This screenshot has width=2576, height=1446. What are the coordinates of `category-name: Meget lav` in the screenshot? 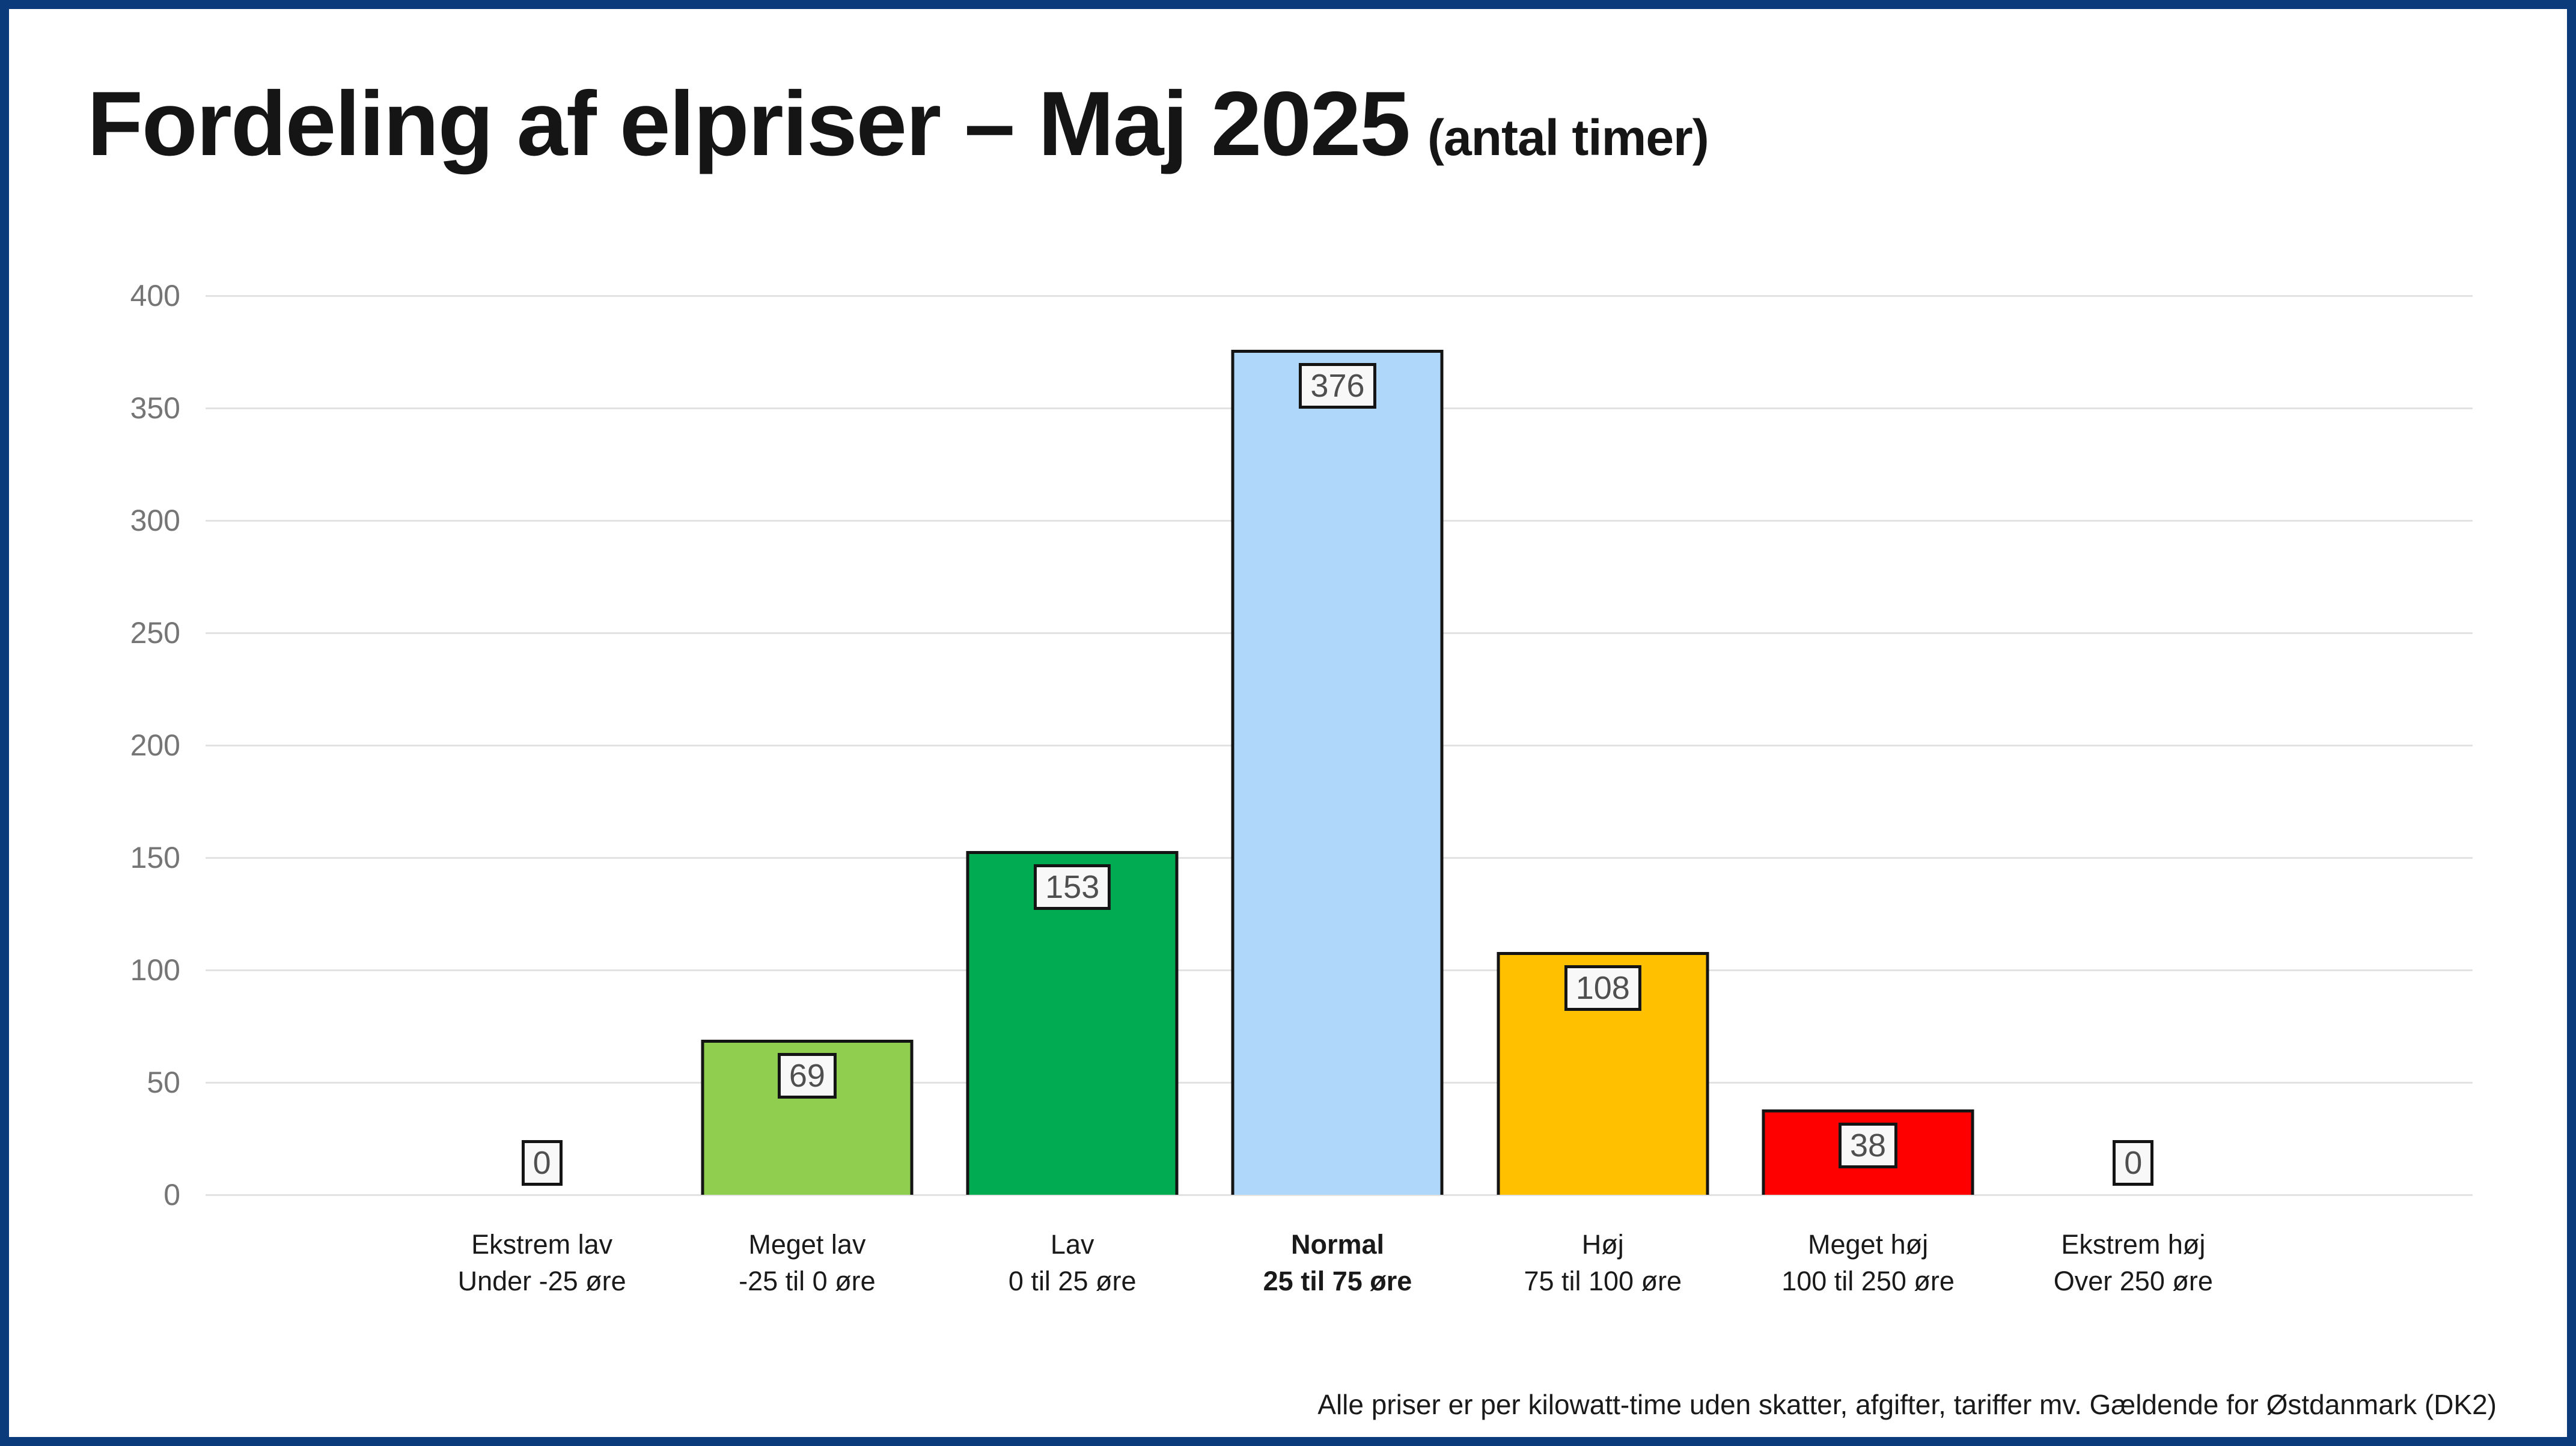 It's located at (807, 1244).